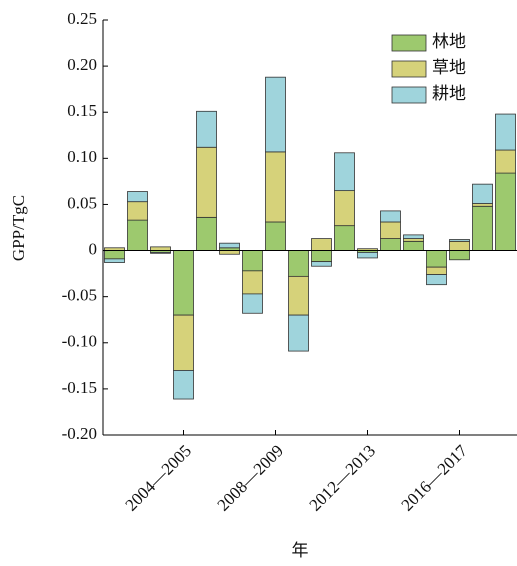  I want to click on y-tick-label: -0.05, so click(79, 295).